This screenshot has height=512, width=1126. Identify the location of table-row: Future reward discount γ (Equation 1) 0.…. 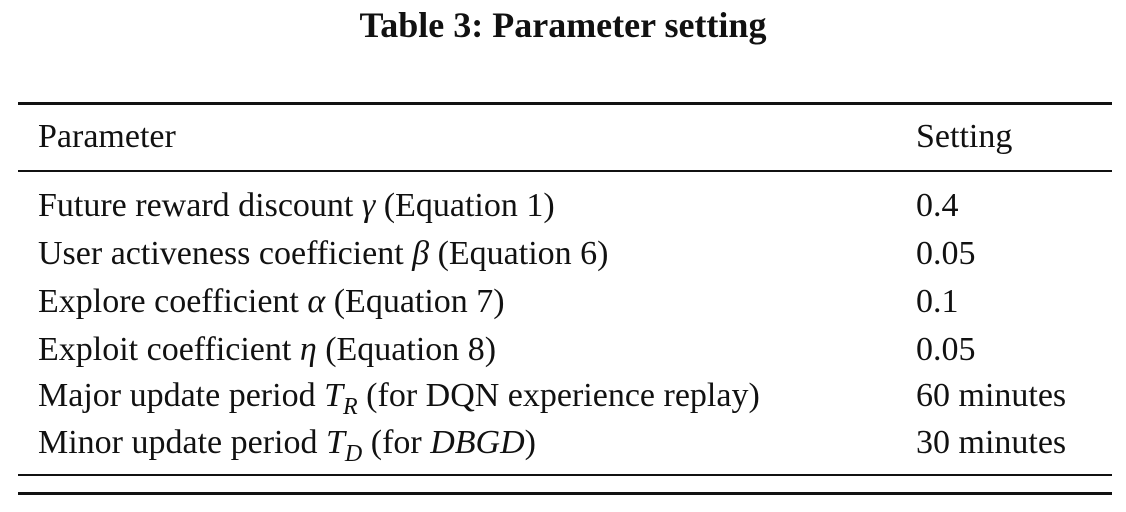
(563, 206).